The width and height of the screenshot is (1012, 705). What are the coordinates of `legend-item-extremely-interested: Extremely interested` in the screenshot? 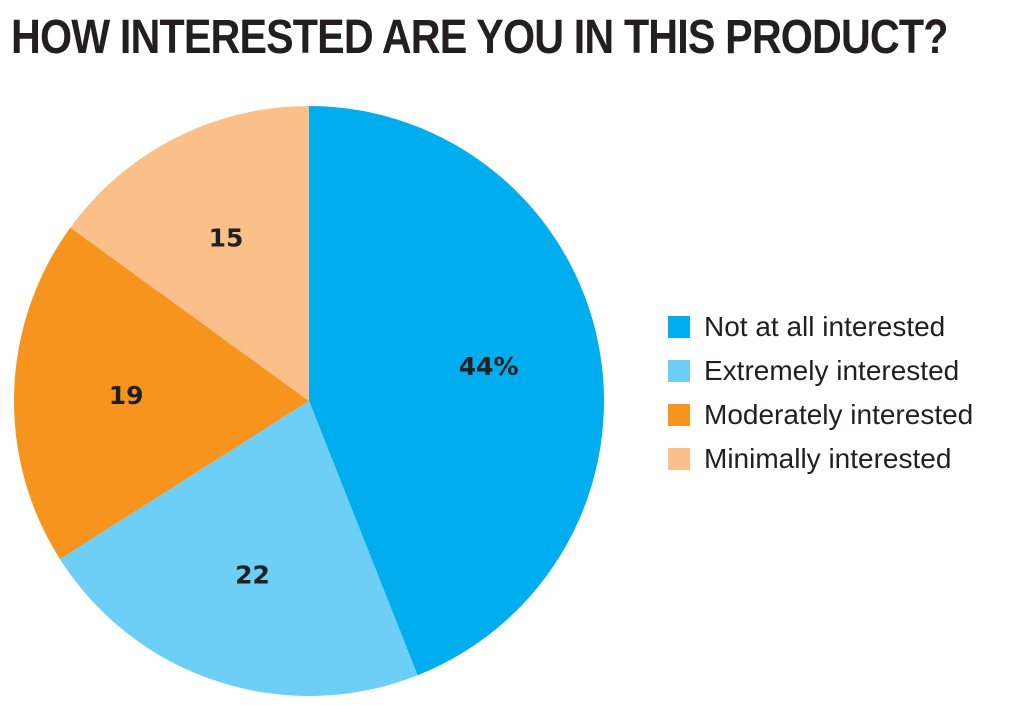 It's located at (820, 371).